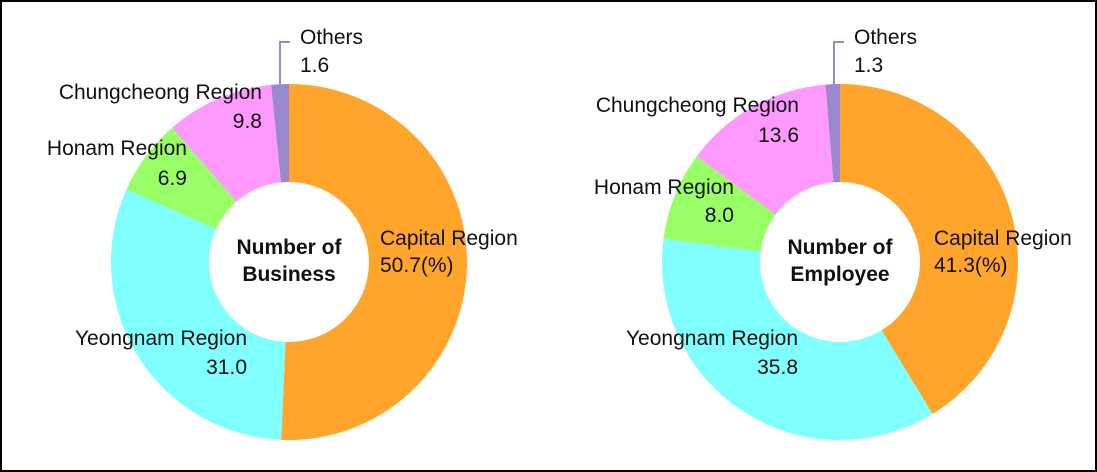 This screenshot has height=472, width=1097. What do you see at coordinates (417, 265) in the screenshot?
I see `value-label: 50.7(%)` at bounding box center [417, 265].